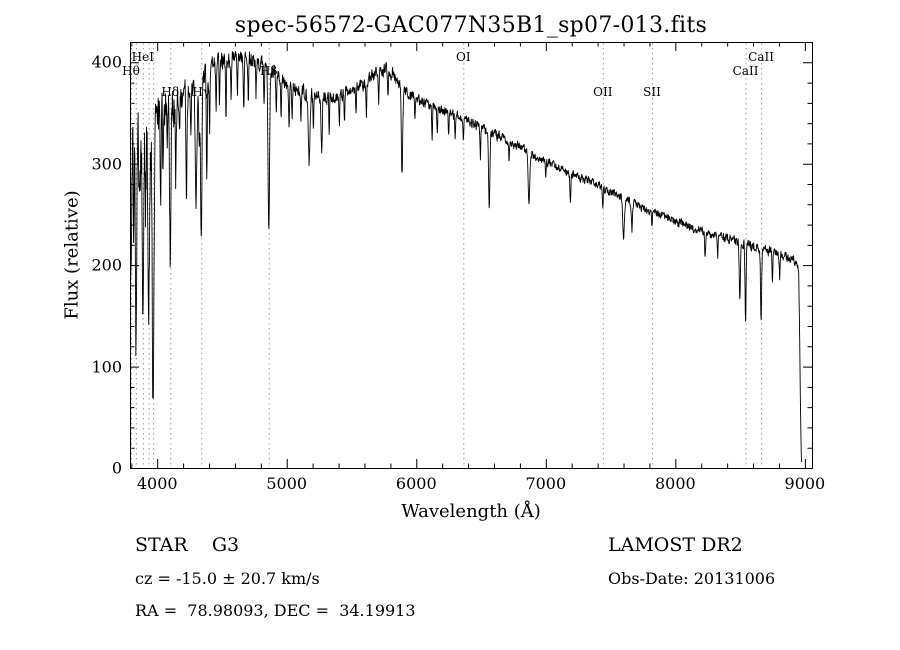 The height and width of the screenshot is (650, 900). I want to click on radial-velocity-text: cz = -15.0 ± 20.7 km/s, so click(227, 578).